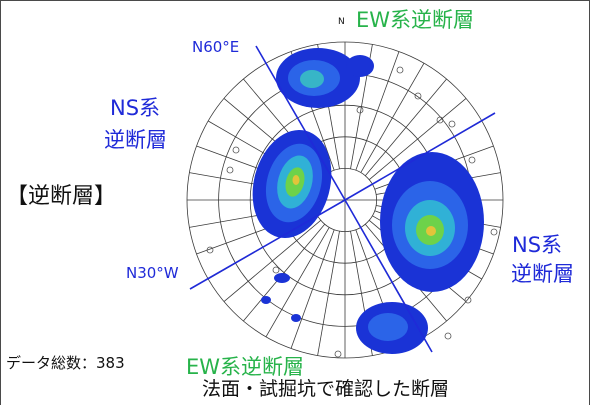 The image size is (592, 407). What do you see at coordinates (61, 196) in the screenshot?
I see `section-title: 【逆断層】` at bounding box center [61, 196].